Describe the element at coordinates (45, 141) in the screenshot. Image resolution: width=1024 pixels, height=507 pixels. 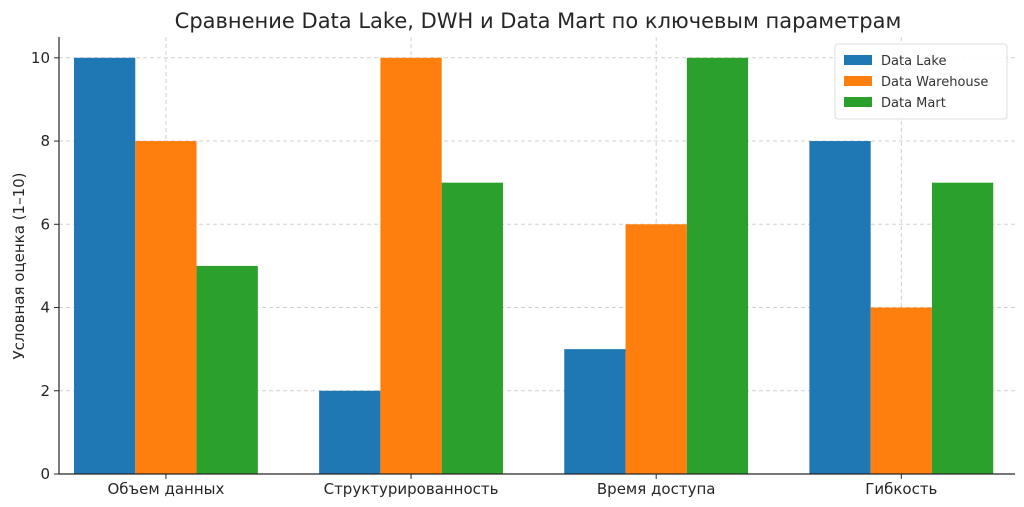
I see `y-tick-label: 8` at that location.